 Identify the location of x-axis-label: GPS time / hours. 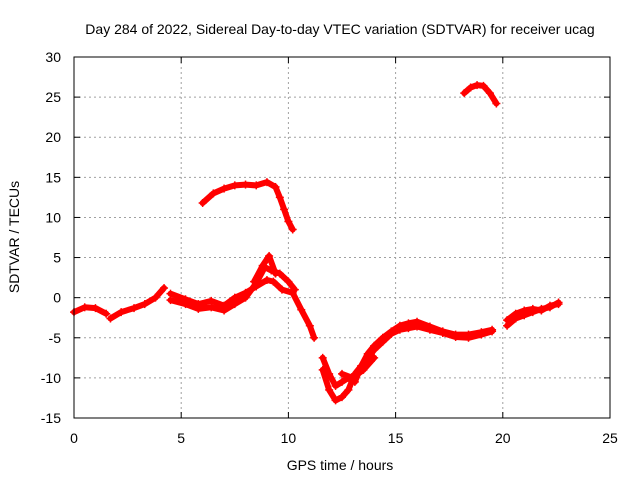
(340, 465).